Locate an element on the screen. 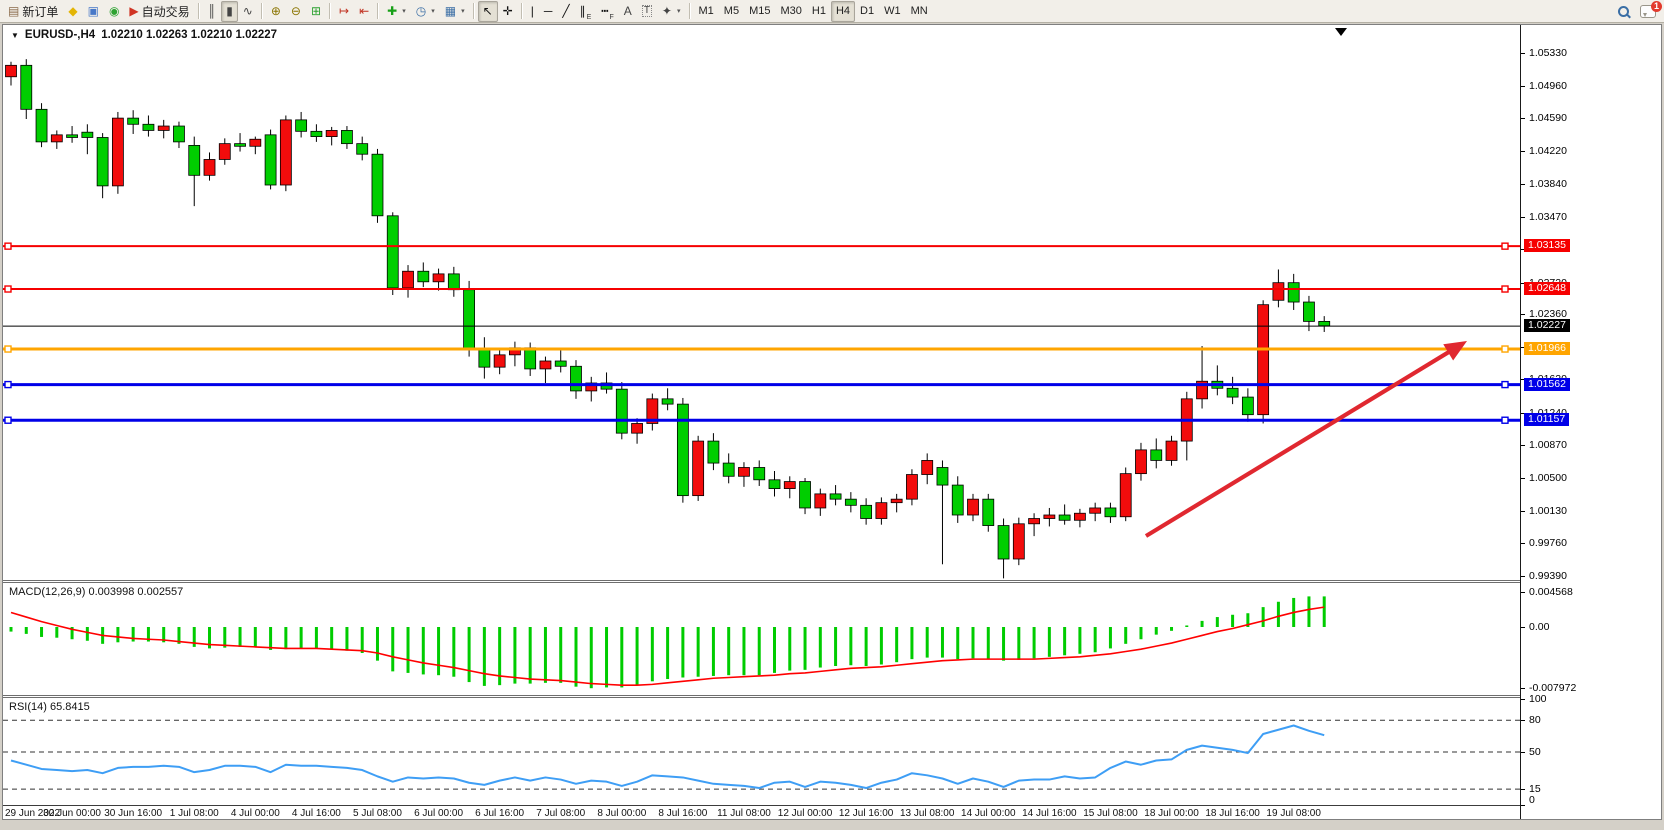  timeframe-m1-button: M1 is located at coordinates (706, 11).